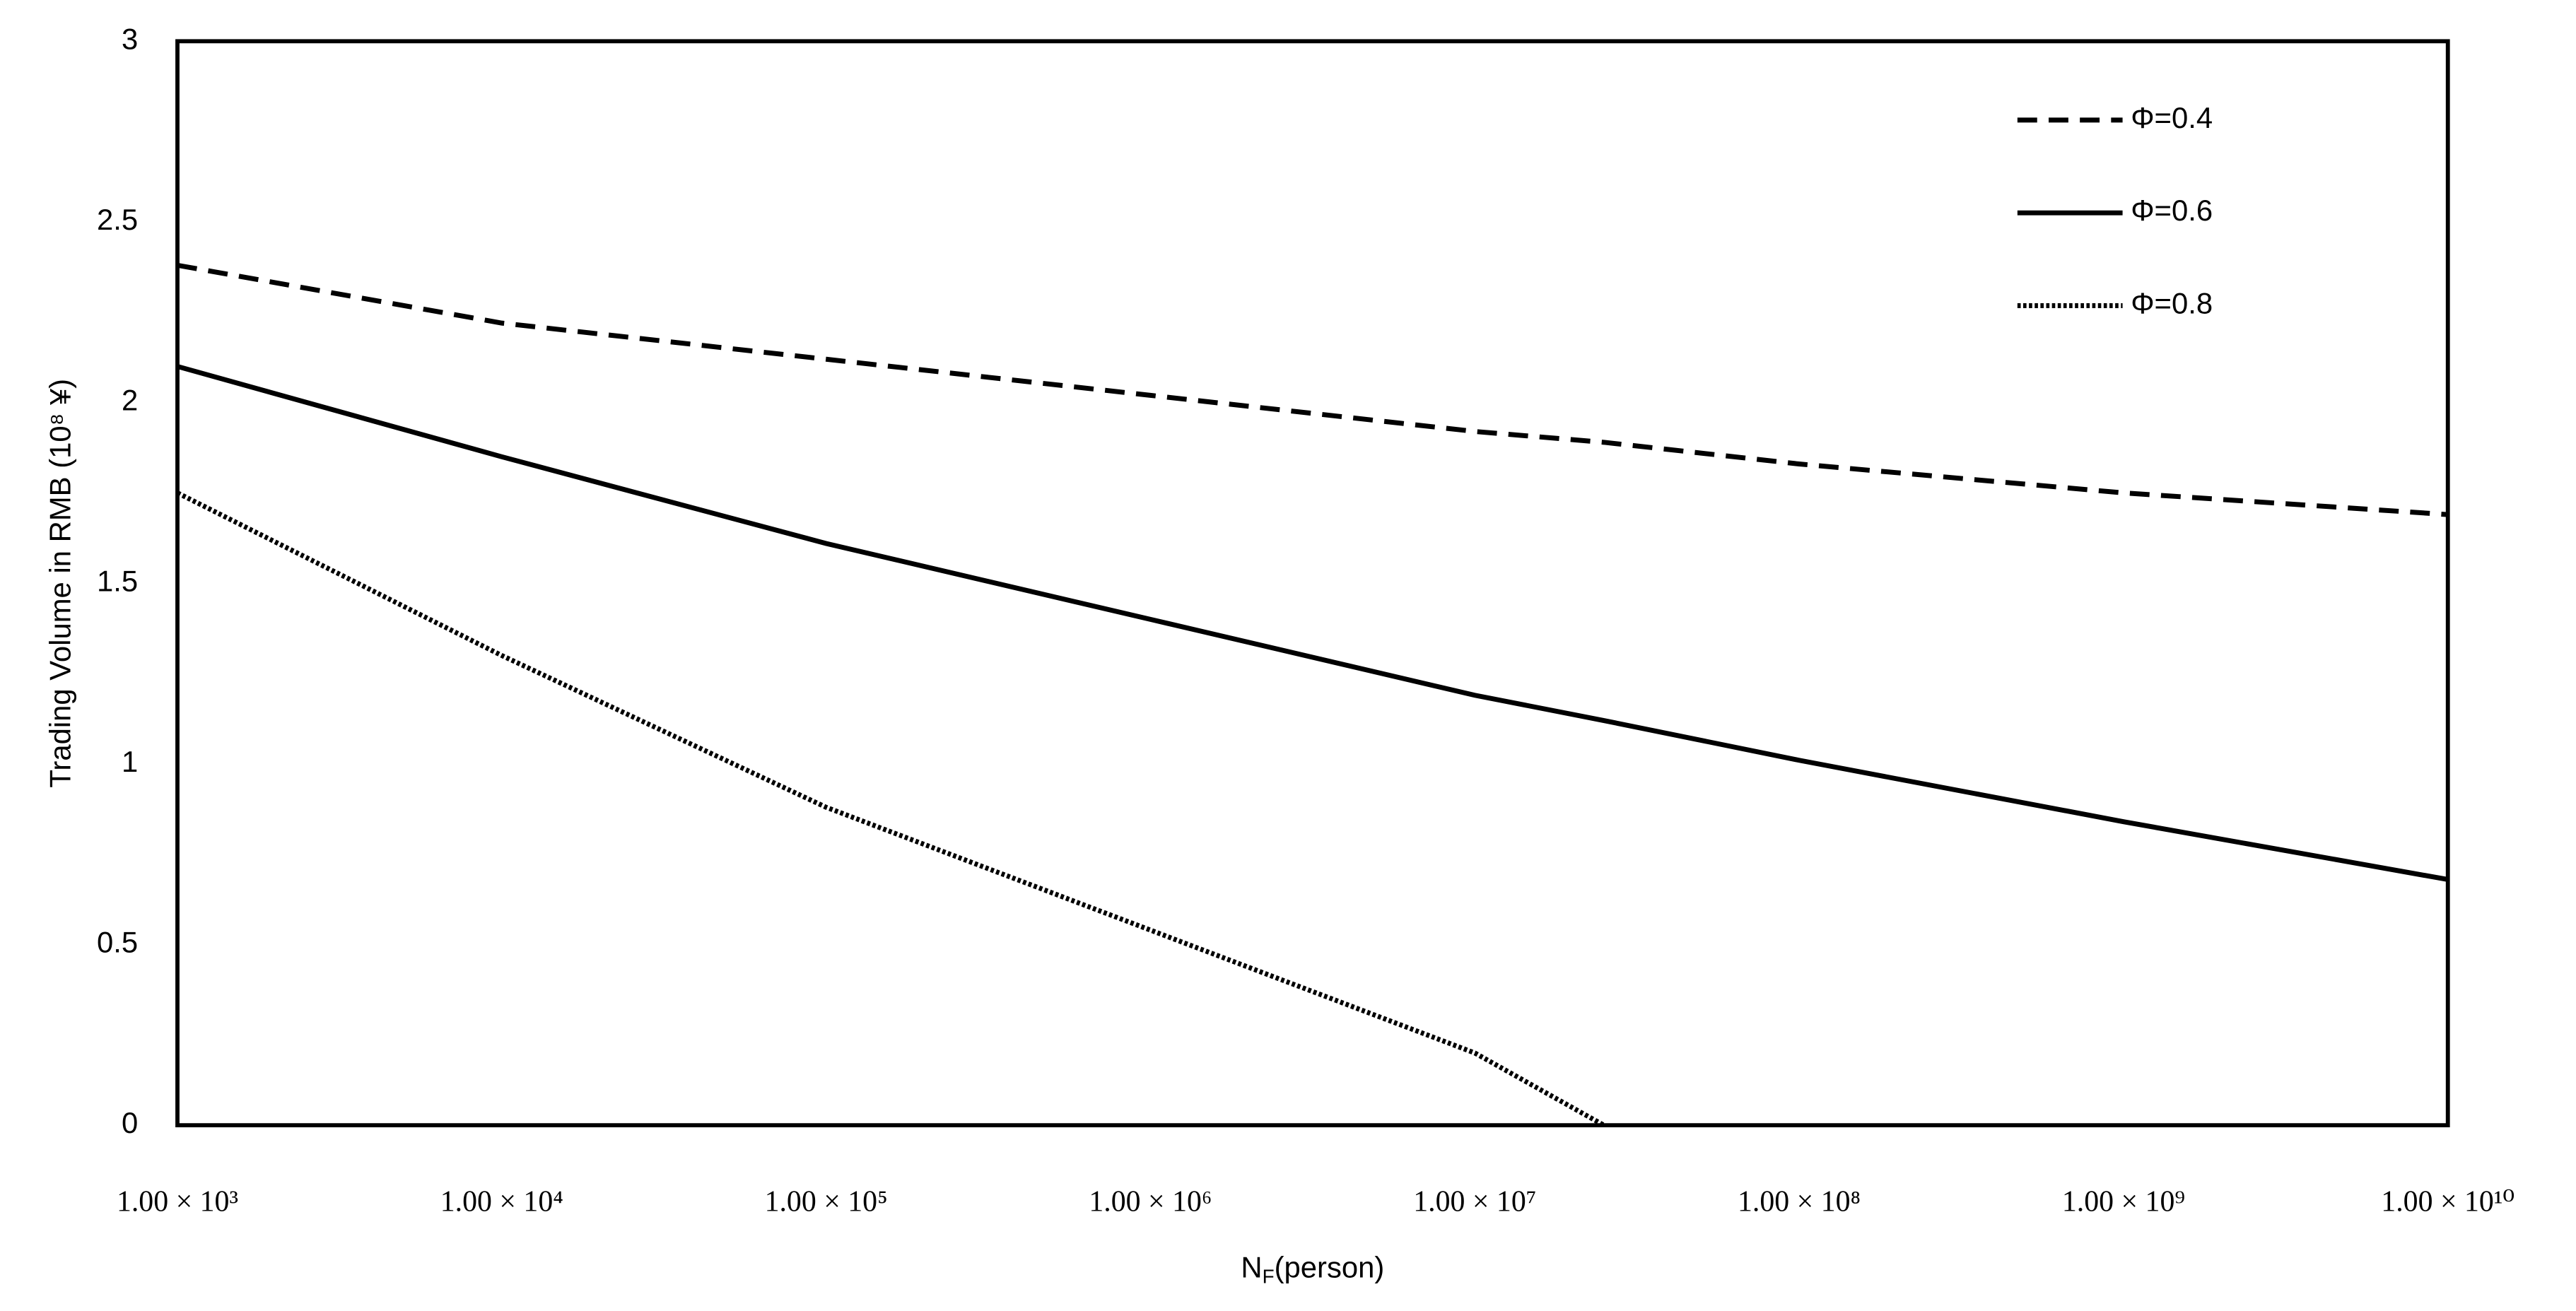 The width and height of the screenshot is (2576, 1311). Describe the element at coordinates (501, 1201) in the screenshot. I see `x-tick-label: 1.00 × 10⁴` at that location.